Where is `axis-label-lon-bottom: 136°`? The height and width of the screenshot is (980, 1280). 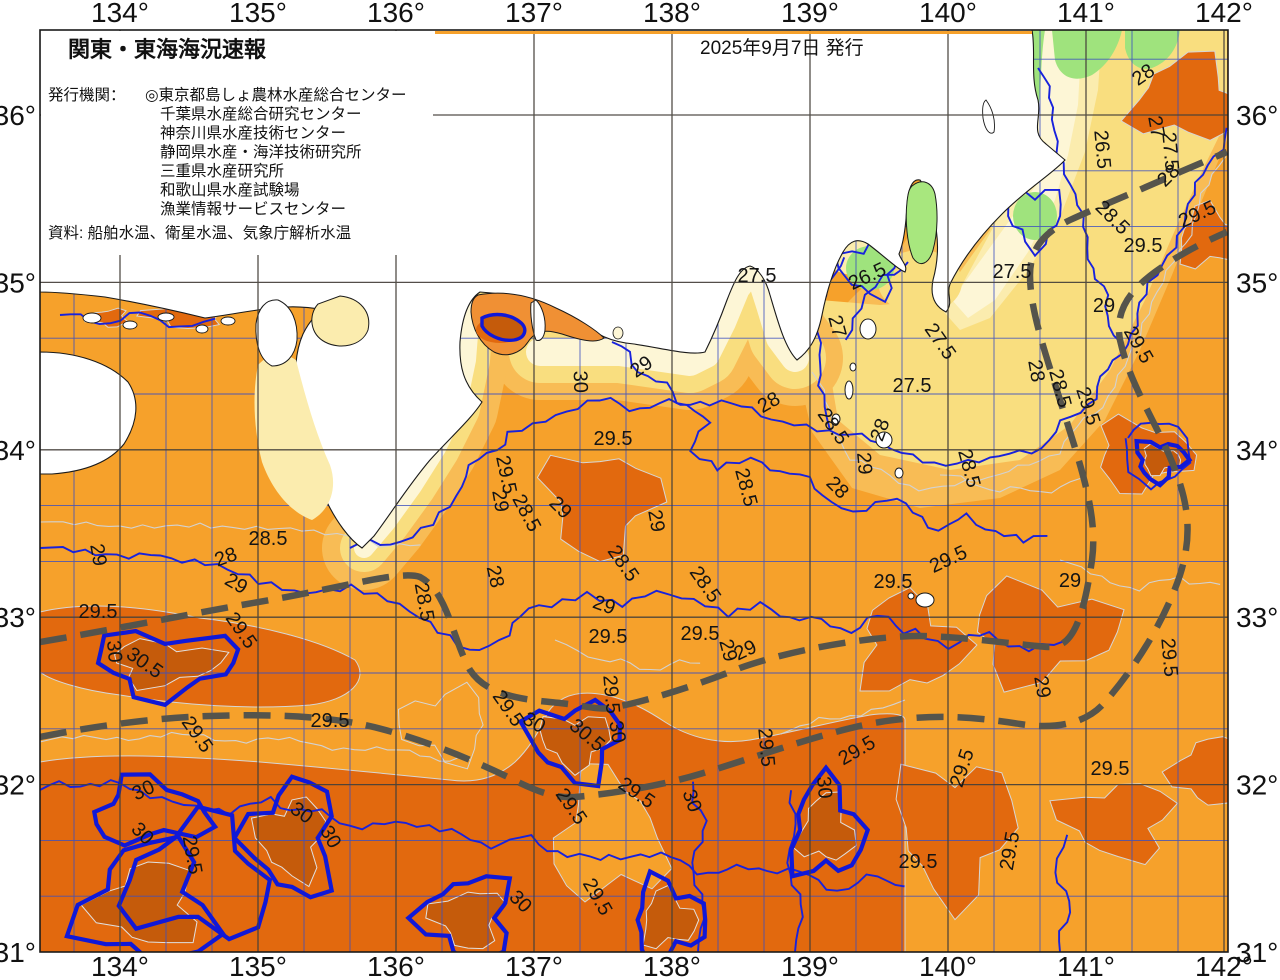
axis-label-lon-bottom: 136° is located at coordinates (396, 965).